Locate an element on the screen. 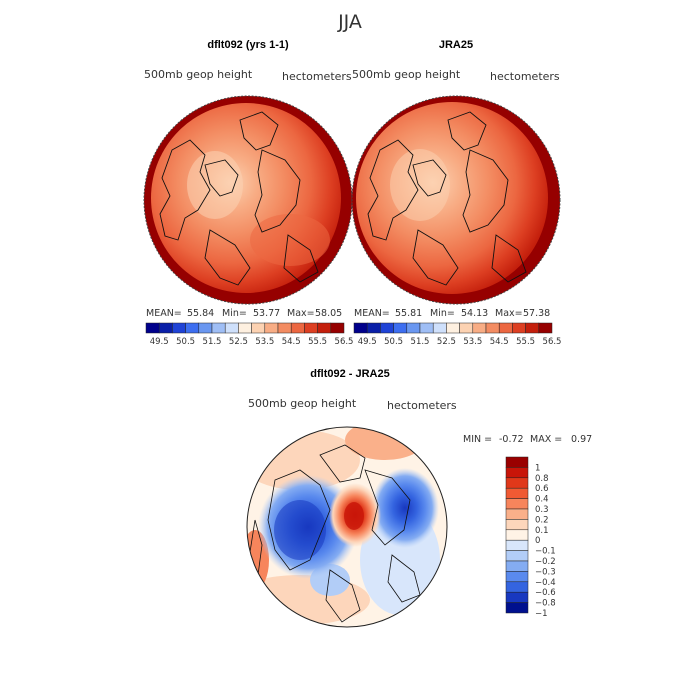 This screenshot has width=700, height=700. left-colorbar-tick-label: 52.5 is located at coordinates (238, 342).